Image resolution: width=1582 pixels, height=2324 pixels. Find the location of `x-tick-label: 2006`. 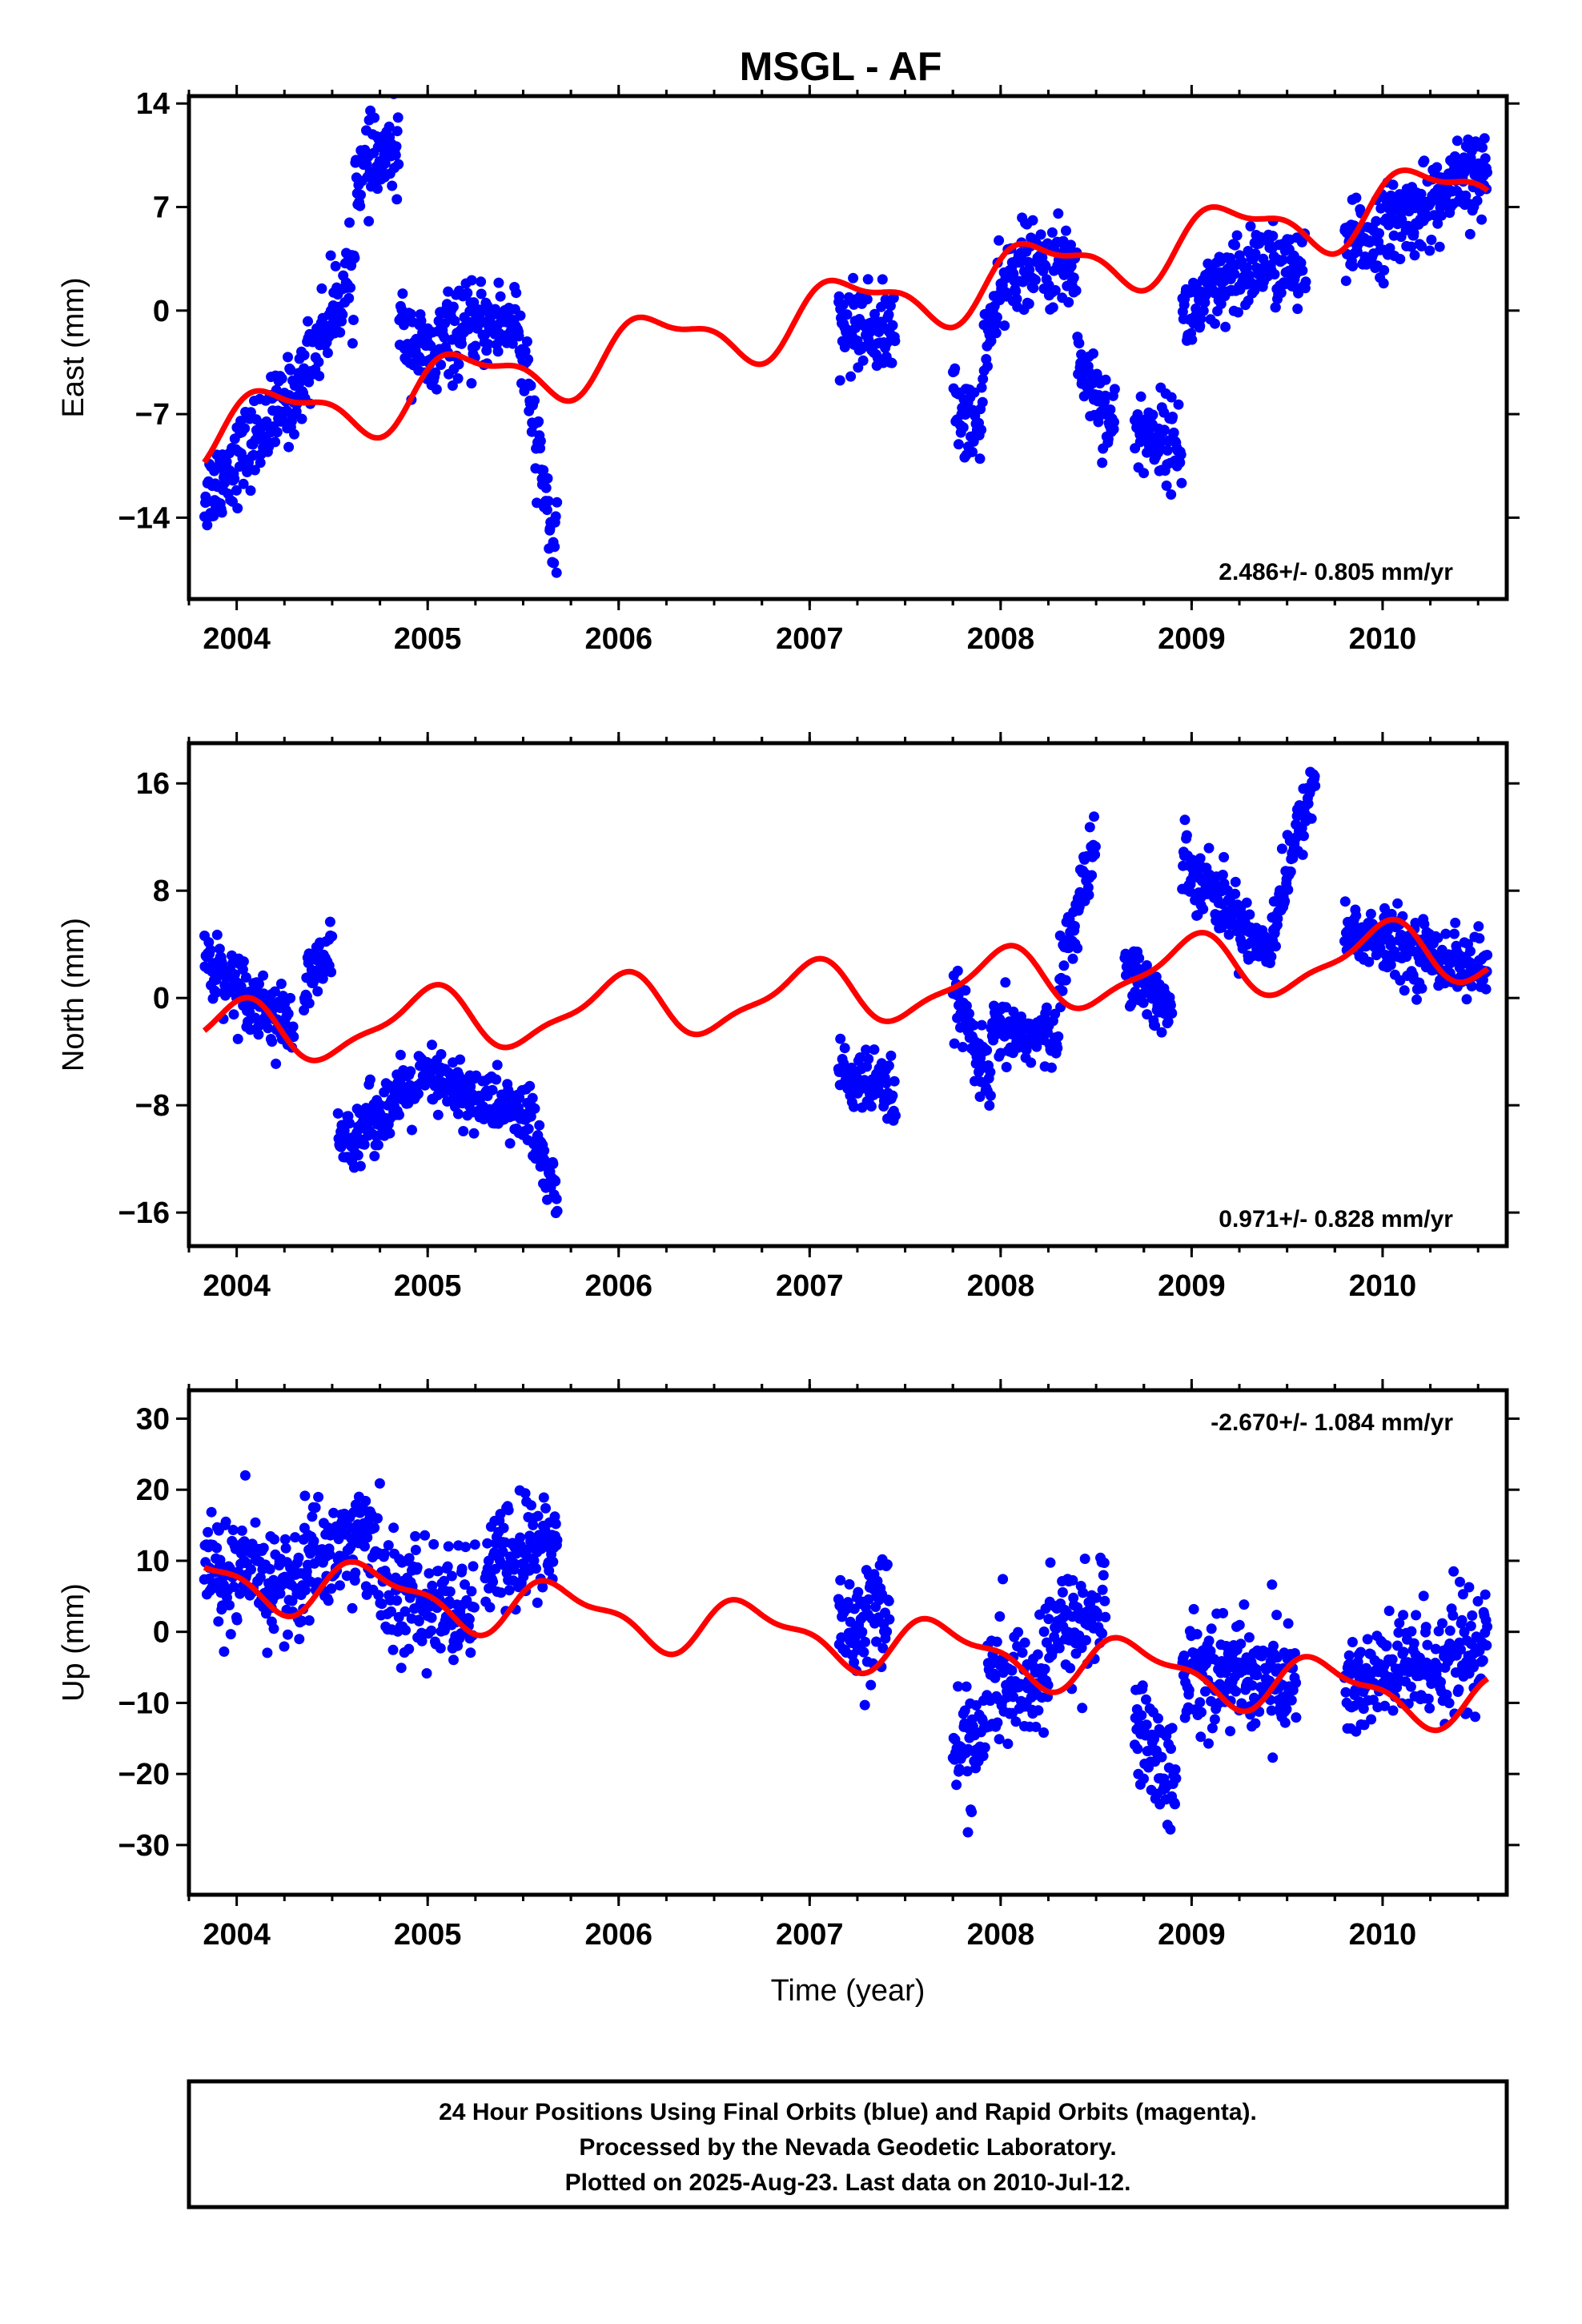

x-tick-label: 2006 is located at coordinates (618, 1935).